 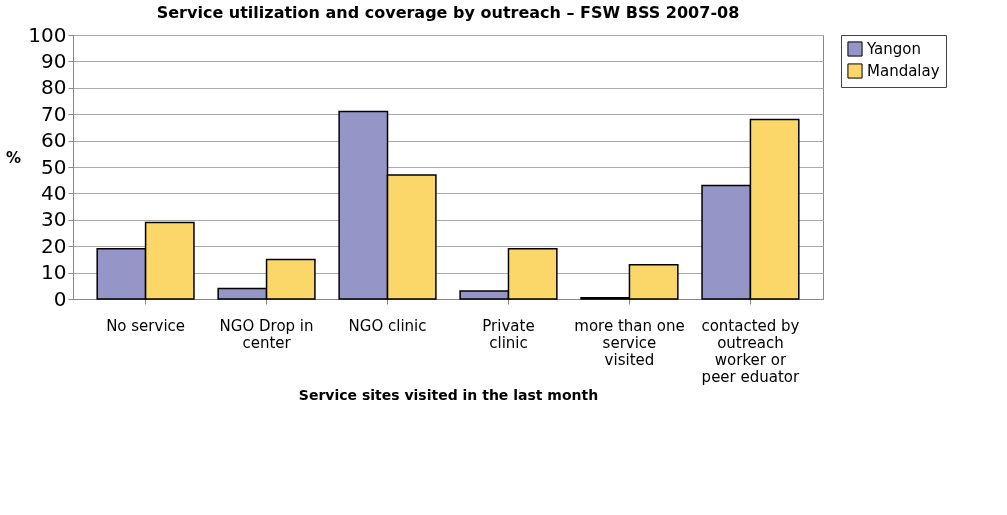 What do you see at coordinates (54, 272) in the screenshot?
I see `y-tick-label: 10` at bounding box center [54, 272].